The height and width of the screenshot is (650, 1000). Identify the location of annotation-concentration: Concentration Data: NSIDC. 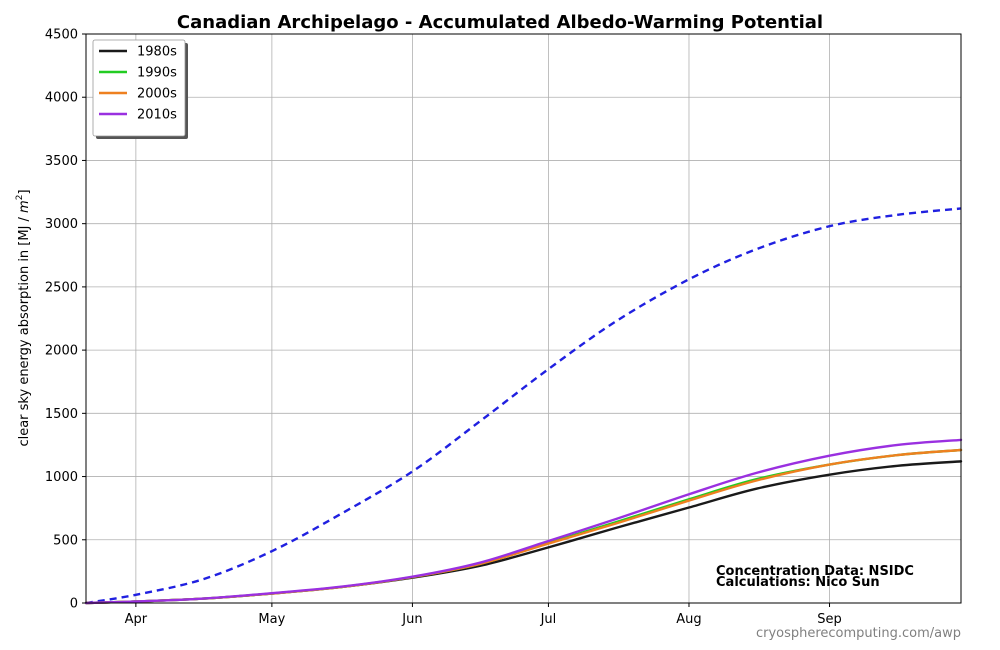
(815, 571).